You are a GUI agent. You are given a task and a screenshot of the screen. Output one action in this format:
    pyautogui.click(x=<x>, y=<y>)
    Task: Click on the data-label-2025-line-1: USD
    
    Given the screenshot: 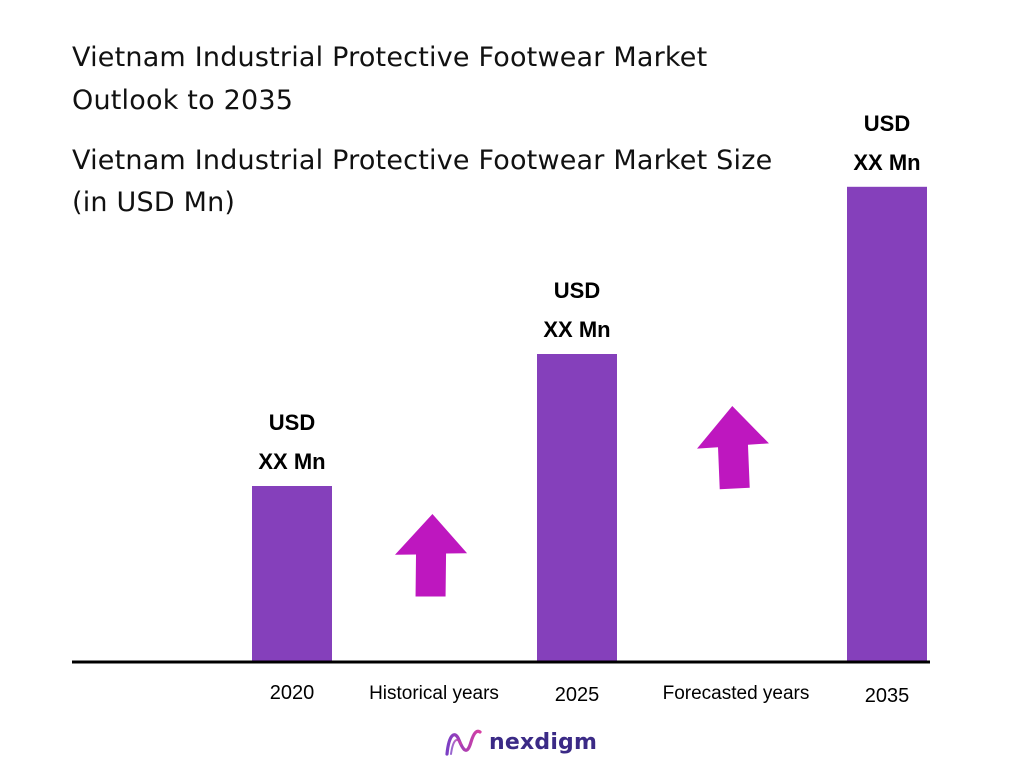 What is the action you would take?
    pyautogui.click(x=577, y=290)
    